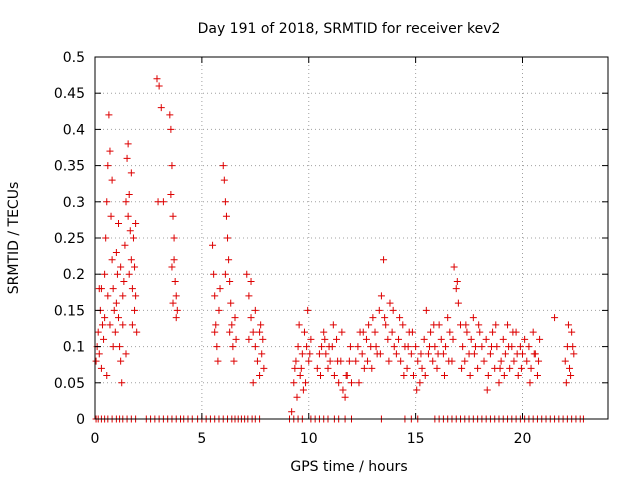 This screenshot has height=480, width=640. Describe the element at coordinates (201, 439) in the screenshot. I see `x-tick-label: 5` at that location.